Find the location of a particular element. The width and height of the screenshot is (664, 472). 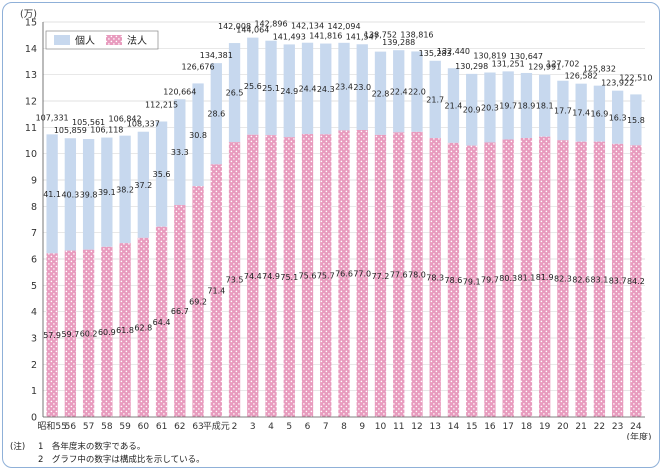

x-tick-label: 2 is located at coordinates (235, 427).